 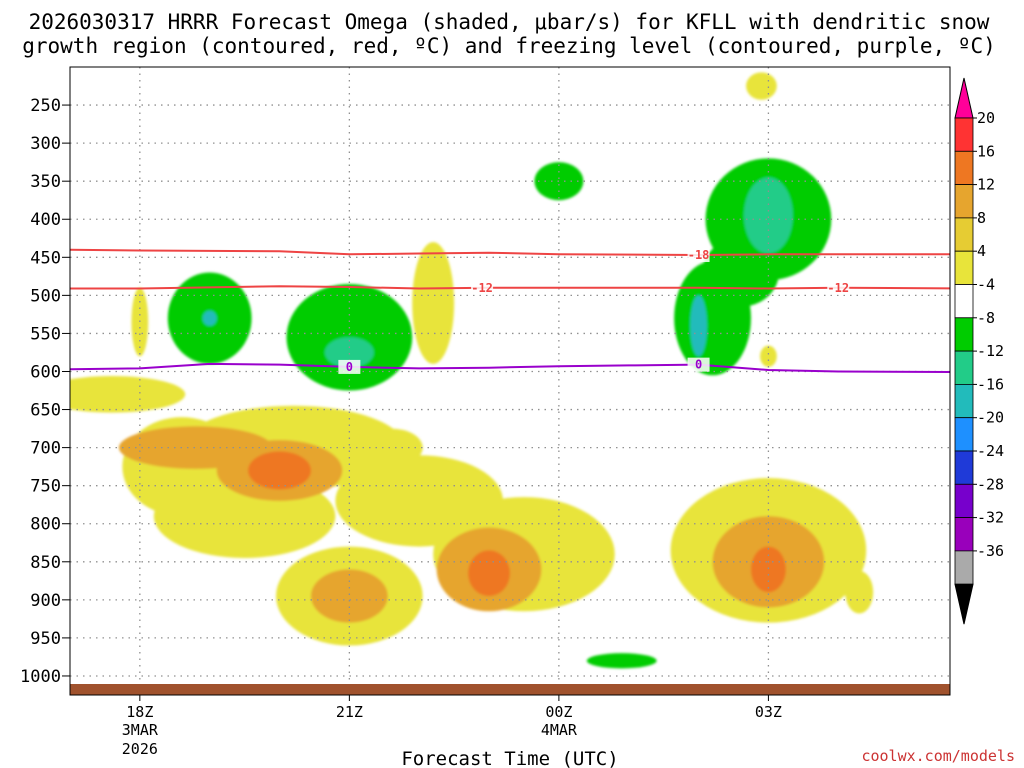 I want to click on colorbar-label: -28, so click(x=990, y=484).